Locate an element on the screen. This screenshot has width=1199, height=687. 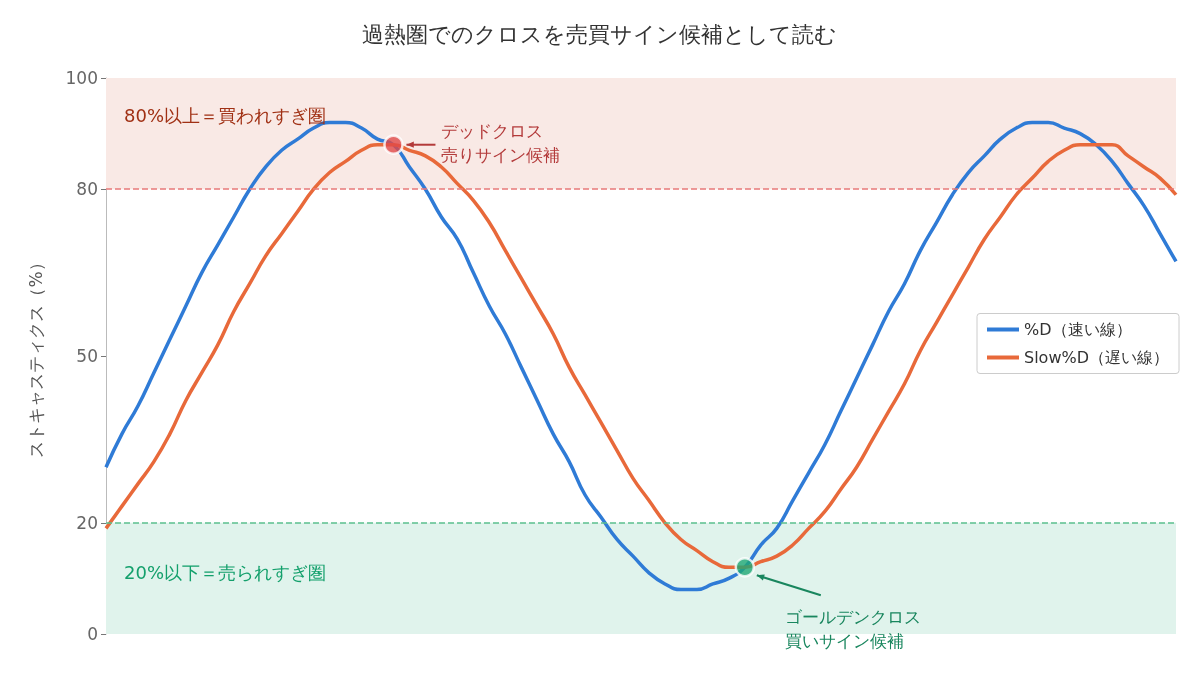
legend-label: Slow%D（遅い線） is located at coordinates (1096, 357).